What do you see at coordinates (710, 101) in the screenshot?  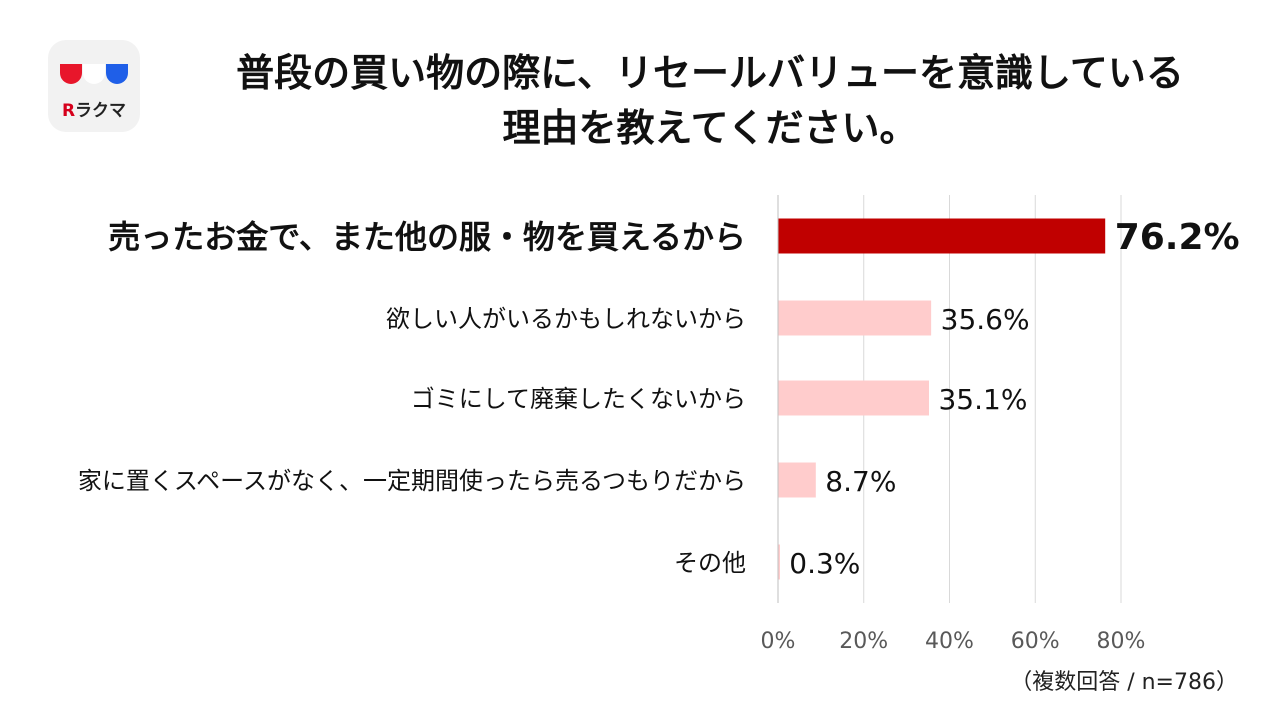 I see `page-title: 普段の買い物の際に、リセールバリューを意識している 理由を教えてください。` at bounding box center [710, 101].